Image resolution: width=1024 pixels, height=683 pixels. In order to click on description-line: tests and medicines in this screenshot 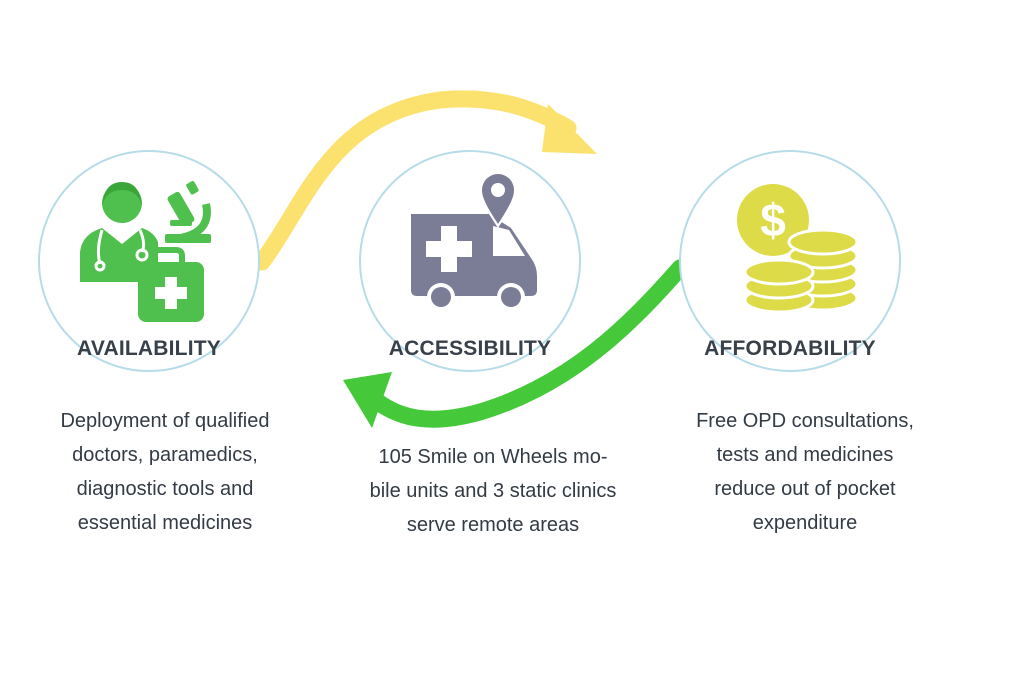, I will do `click(805, 455)`.